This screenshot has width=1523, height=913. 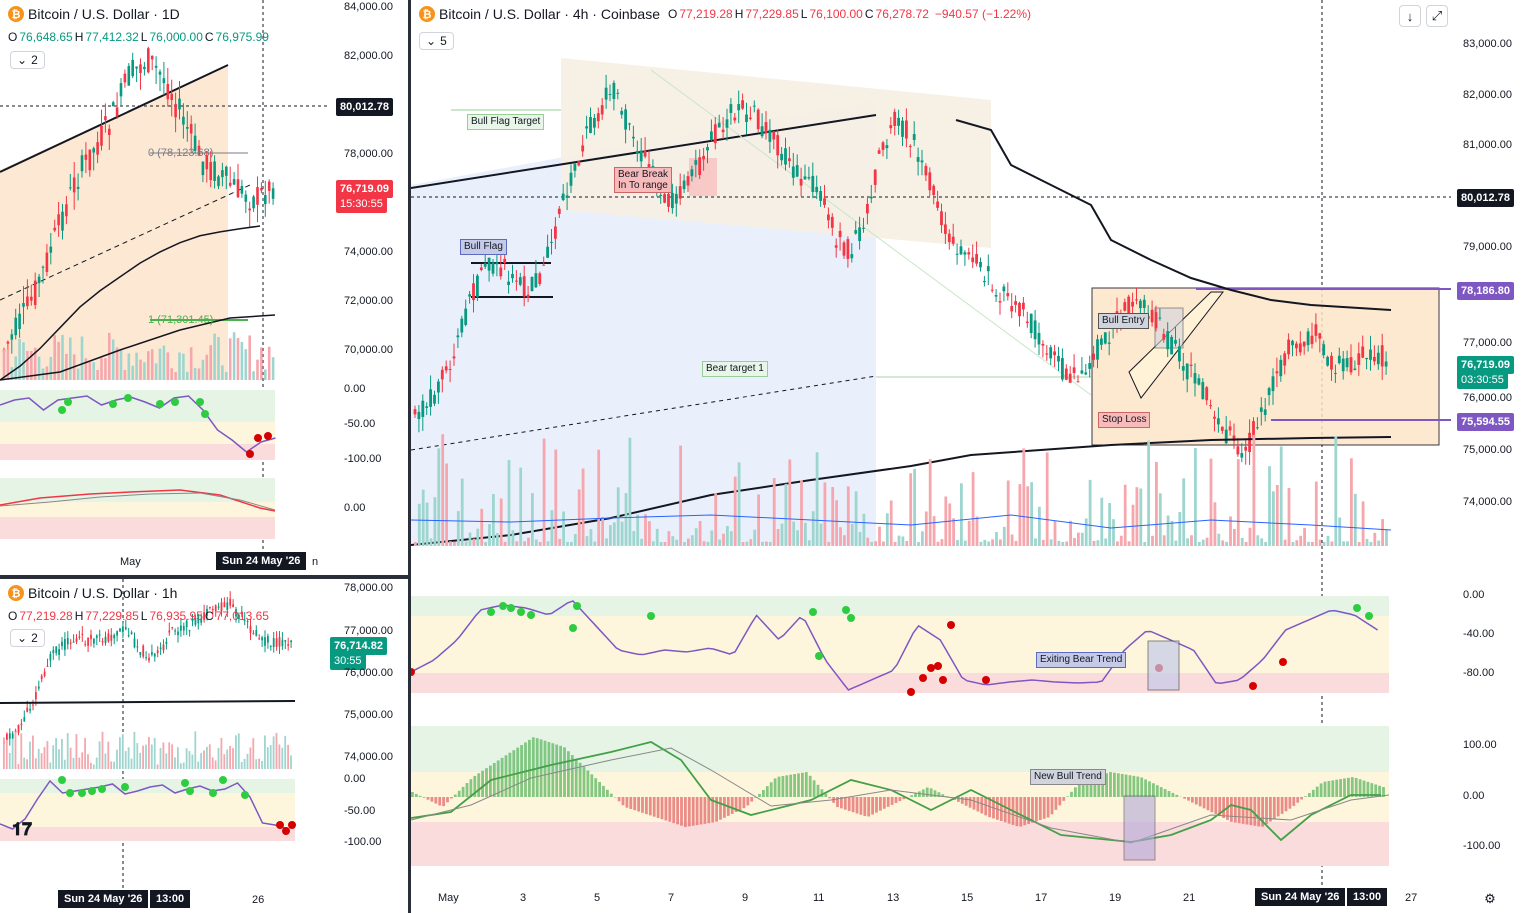 I want to click on tradingview-logo: 𝟏𝟕, so click(x=22, y=829).